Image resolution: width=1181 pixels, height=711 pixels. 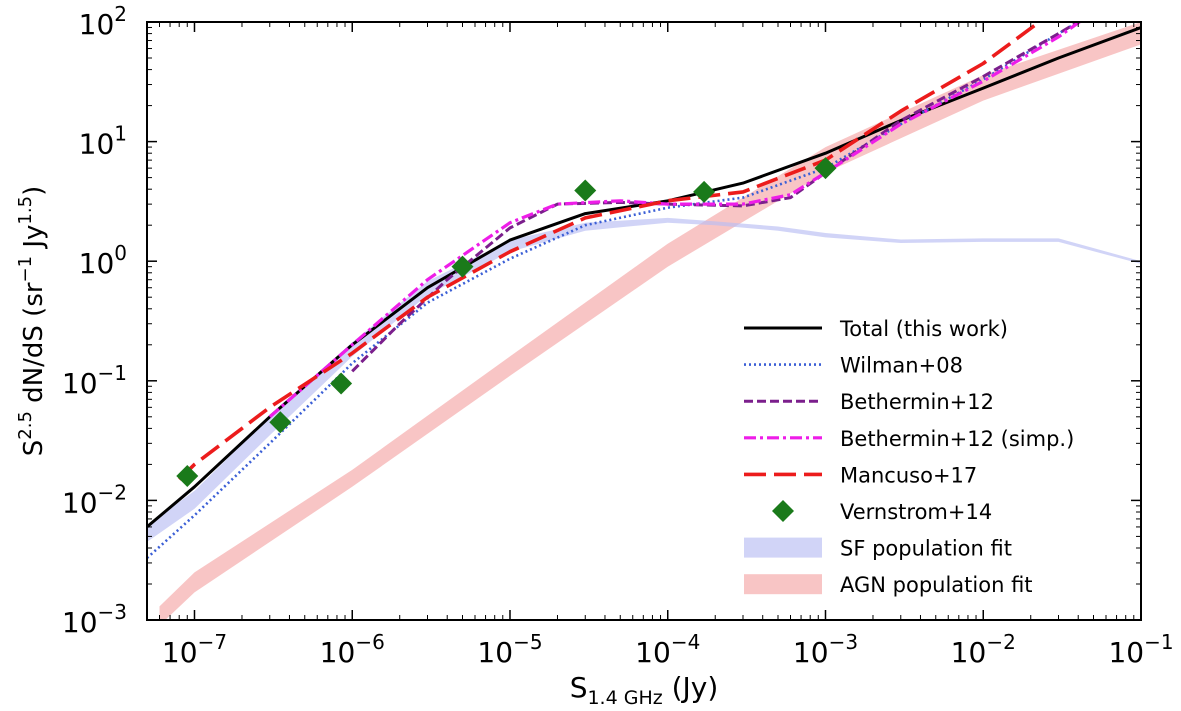 I want to click on legend-swatch-sf-population-fit, so click(x=783, y=547).